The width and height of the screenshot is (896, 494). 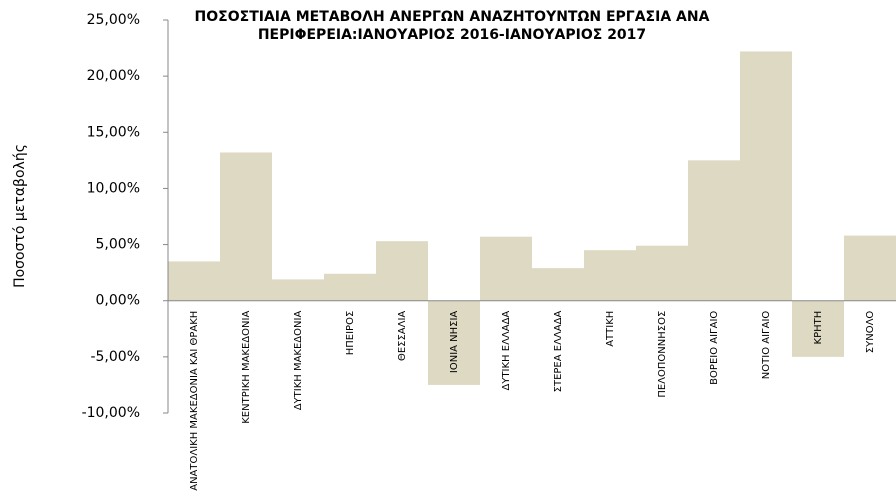 What do you see at coordinates (506, 351) in the screenshot?
I see `x-tick-label: ΔΥΤΙΚΗ ΕΛΛΑΔΑ` at bounding box center [506, 351].